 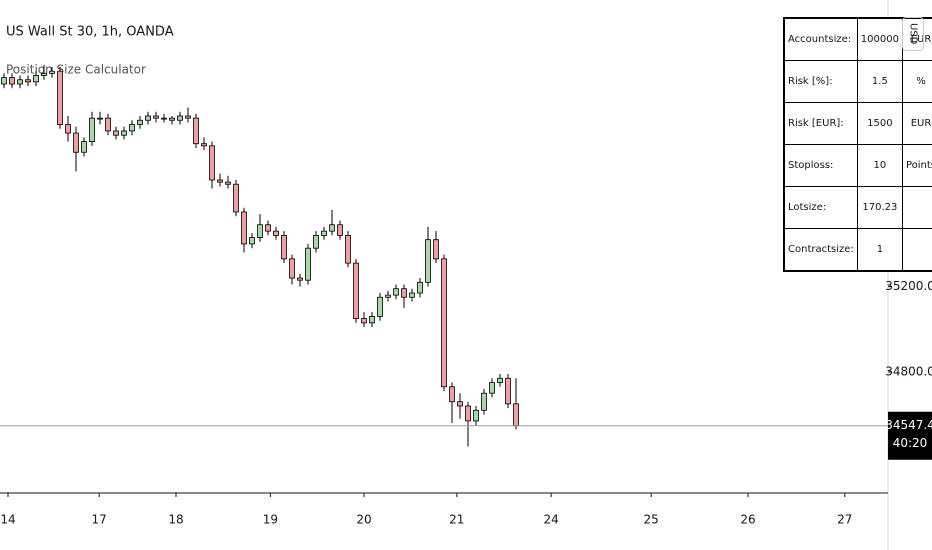 I want to click on table-cell: Lotsize:, so click(x=820, y=207).